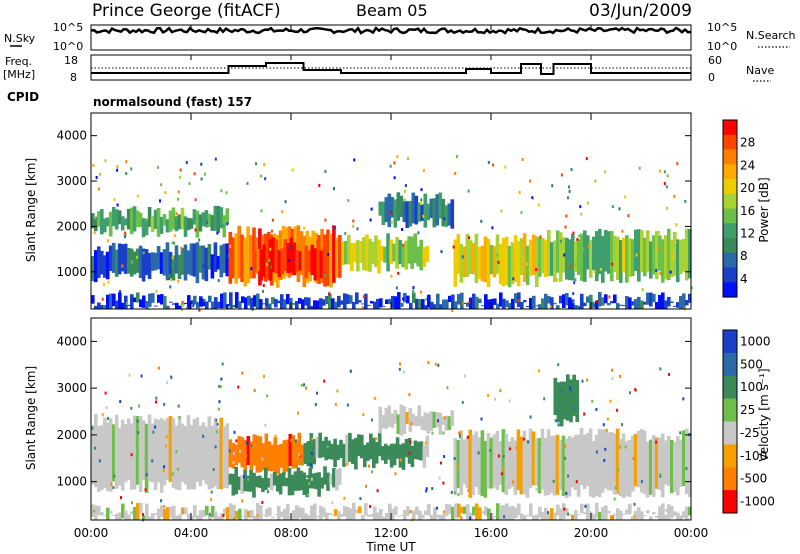 The width and height of the screenshot is (800, 554). Describe the element at coordinates (751, 387) in the screenshot. I see `colorbar-tick-label: 100` at that location.